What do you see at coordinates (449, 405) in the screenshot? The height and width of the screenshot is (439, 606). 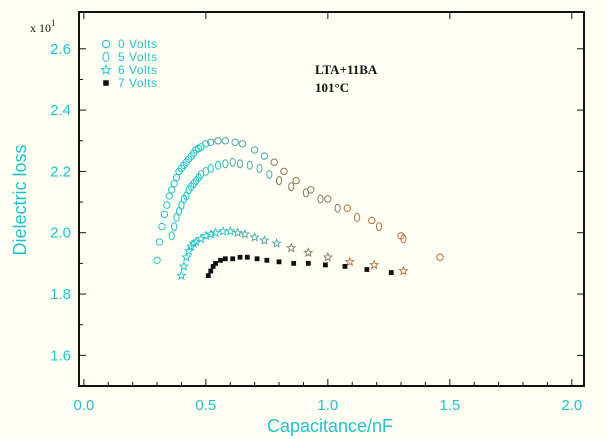 I see `x-tick-label: 1.5` at bounding box center [449, 405].